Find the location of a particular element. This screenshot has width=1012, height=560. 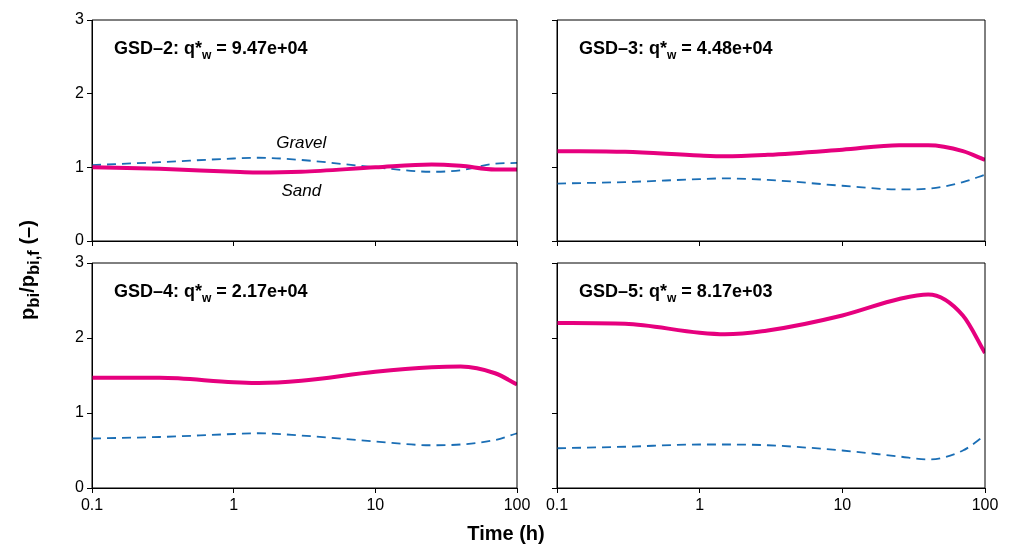

series-label: Sand is located at coordinates (301, 190).